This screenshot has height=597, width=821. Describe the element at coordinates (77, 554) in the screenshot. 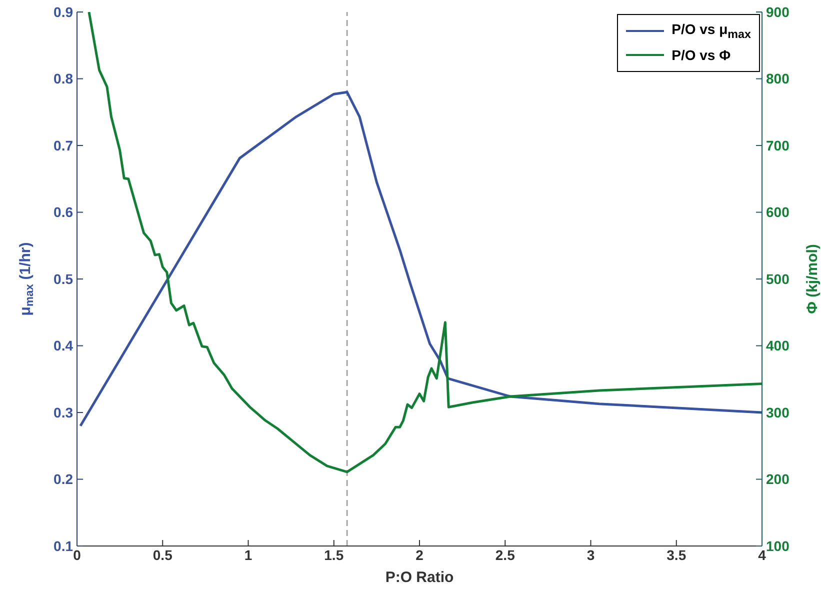

I see `x-tick-label: 0` at that location.